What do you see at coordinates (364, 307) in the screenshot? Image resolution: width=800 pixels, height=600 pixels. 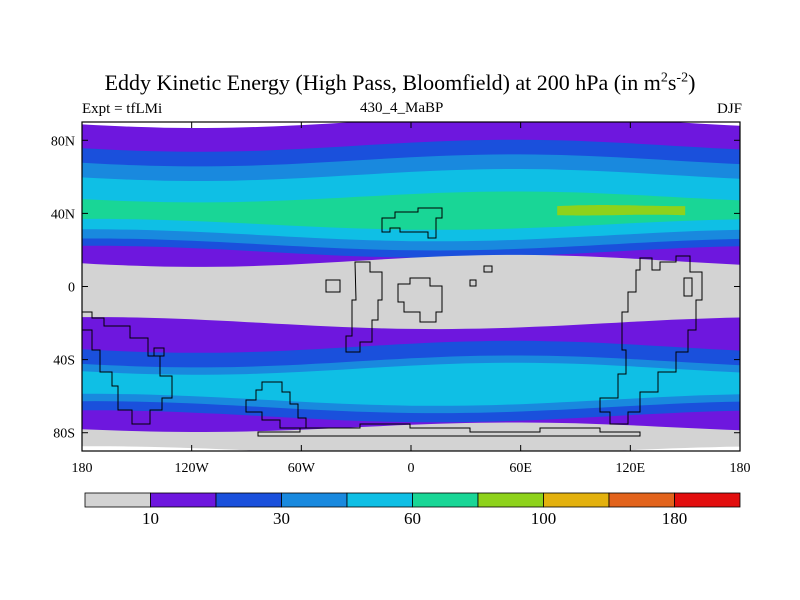 I see `coastline-africa` at bounding box center [364, 307].